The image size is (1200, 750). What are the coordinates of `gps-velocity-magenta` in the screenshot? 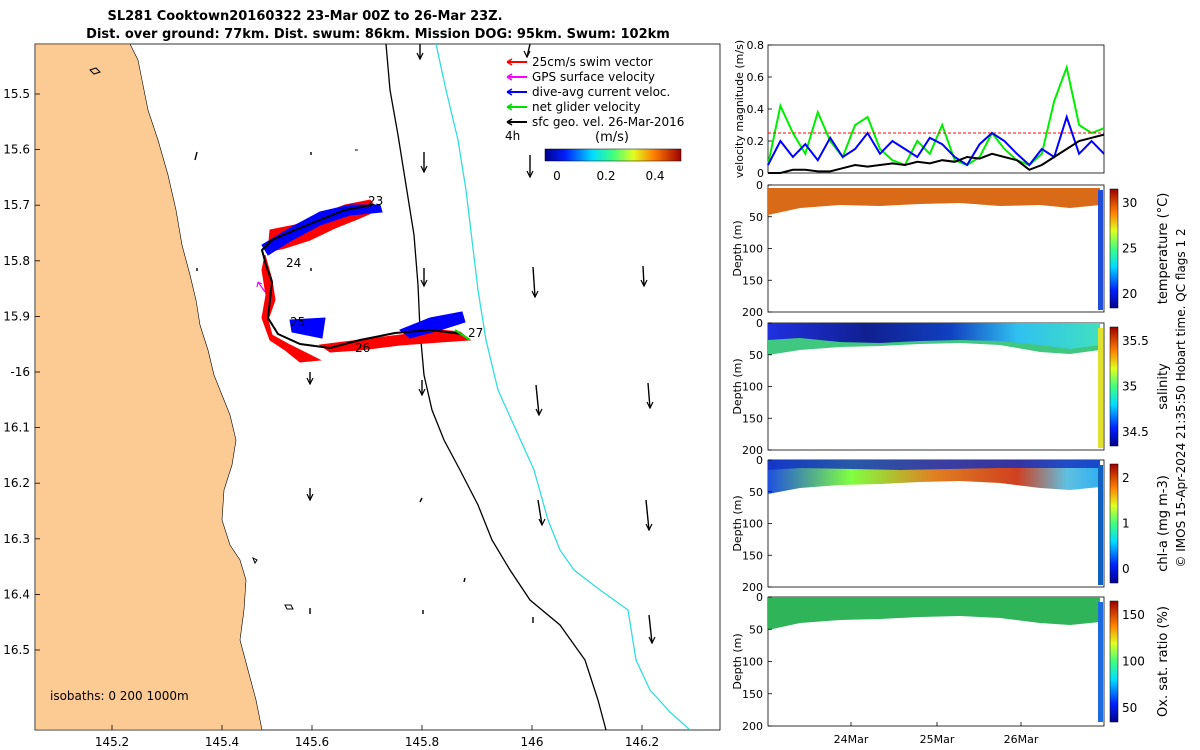 It's located at (261, 287).